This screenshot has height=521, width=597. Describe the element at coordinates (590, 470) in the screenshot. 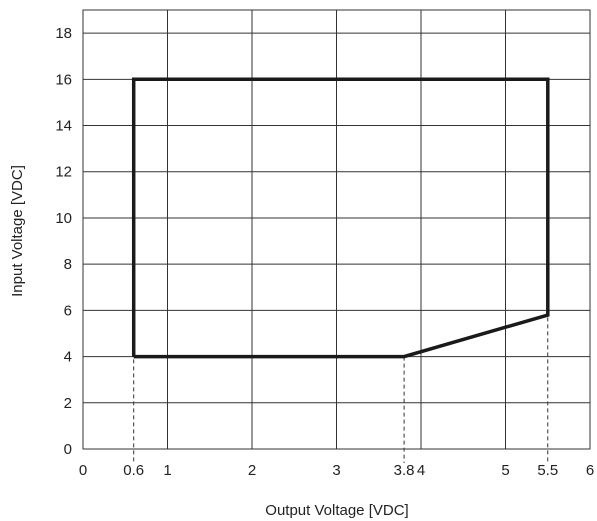

I see `x-tick-label: 6` at that location.